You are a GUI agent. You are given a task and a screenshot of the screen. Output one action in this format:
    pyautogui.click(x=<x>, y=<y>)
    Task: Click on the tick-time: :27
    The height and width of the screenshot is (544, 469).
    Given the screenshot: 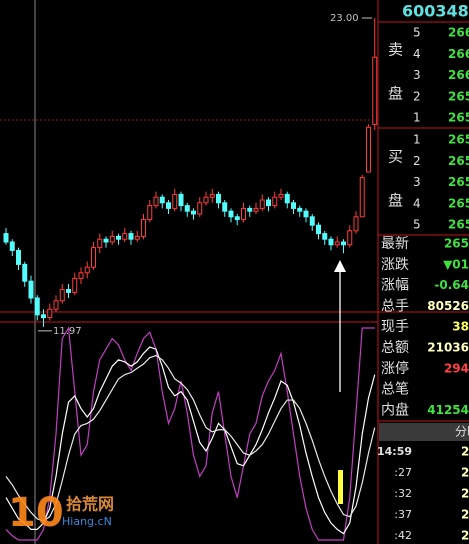 What is the action you would take?
    pyautogui.click(x=403, y=472)
    